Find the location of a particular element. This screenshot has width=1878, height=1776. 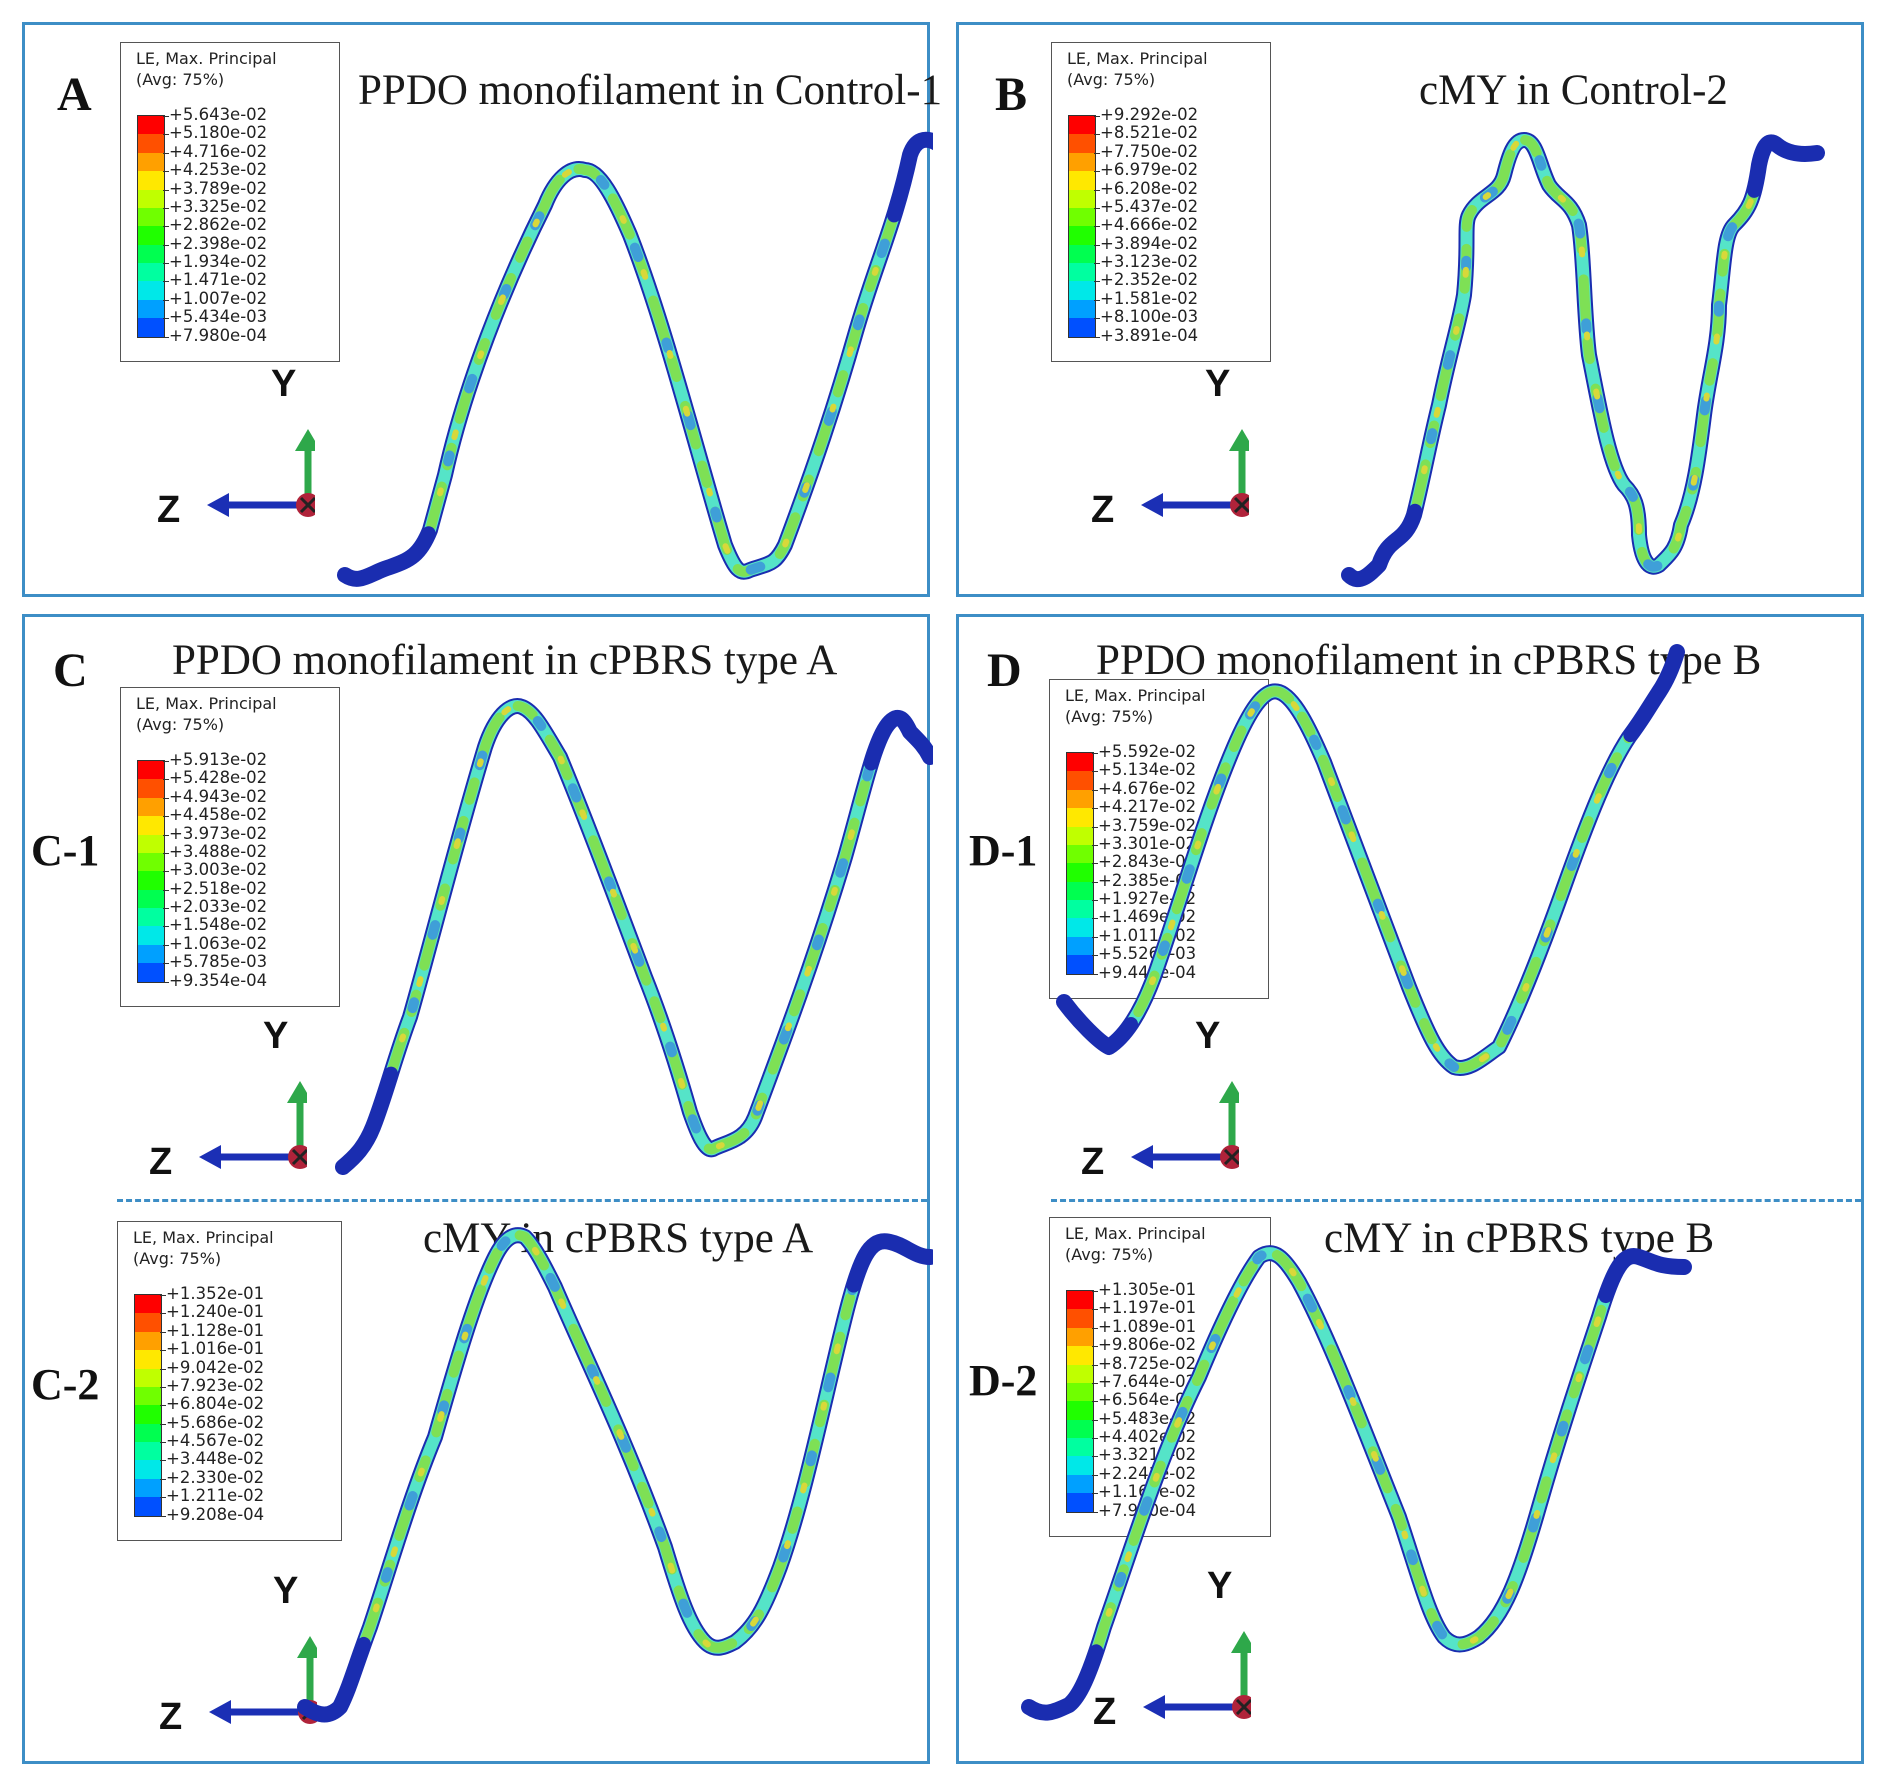

legend-value: +6.208e-02 is located at coordinates (1149, 188).